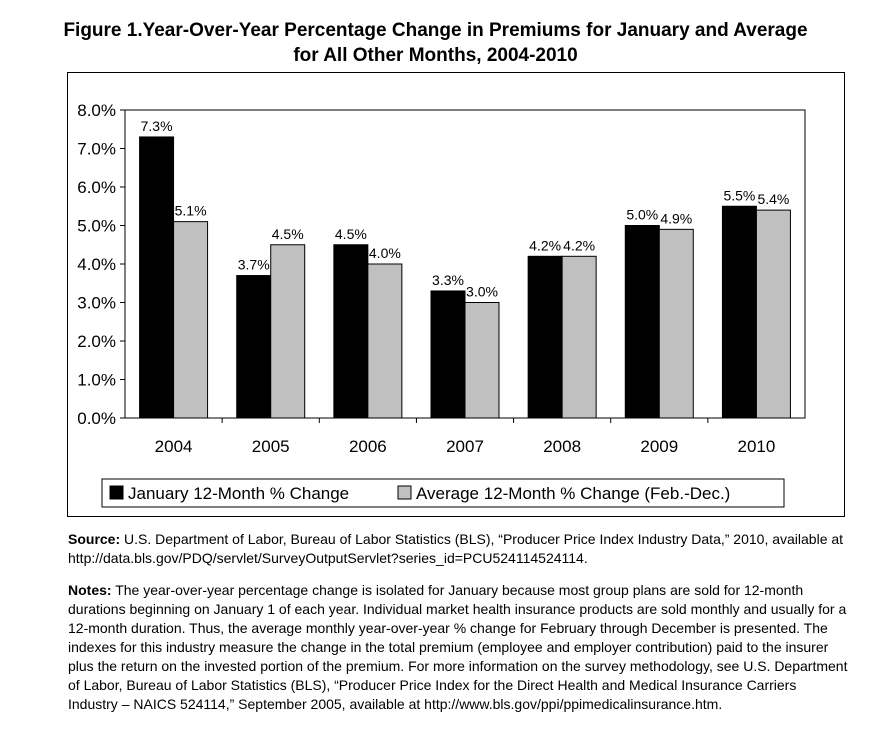  What do you see at coordinates (757, 446) in the screenshot?
I see `x-tick-label: 2010` at bounding box center [757, 446].